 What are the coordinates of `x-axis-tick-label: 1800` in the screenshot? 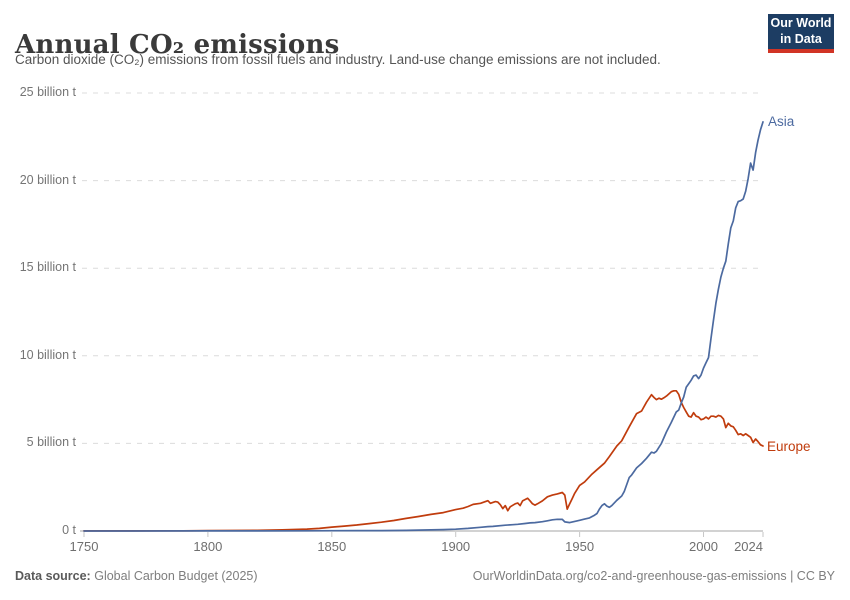 It's located at (208, 546).